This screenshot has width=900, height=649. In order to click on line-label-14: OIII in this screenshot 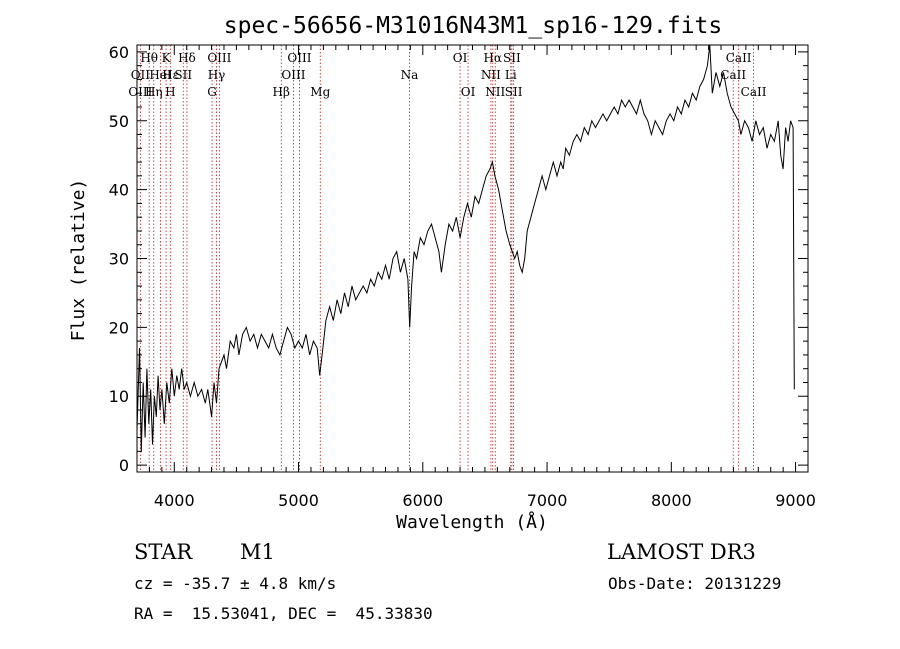, I will do `click(293, 75)`.